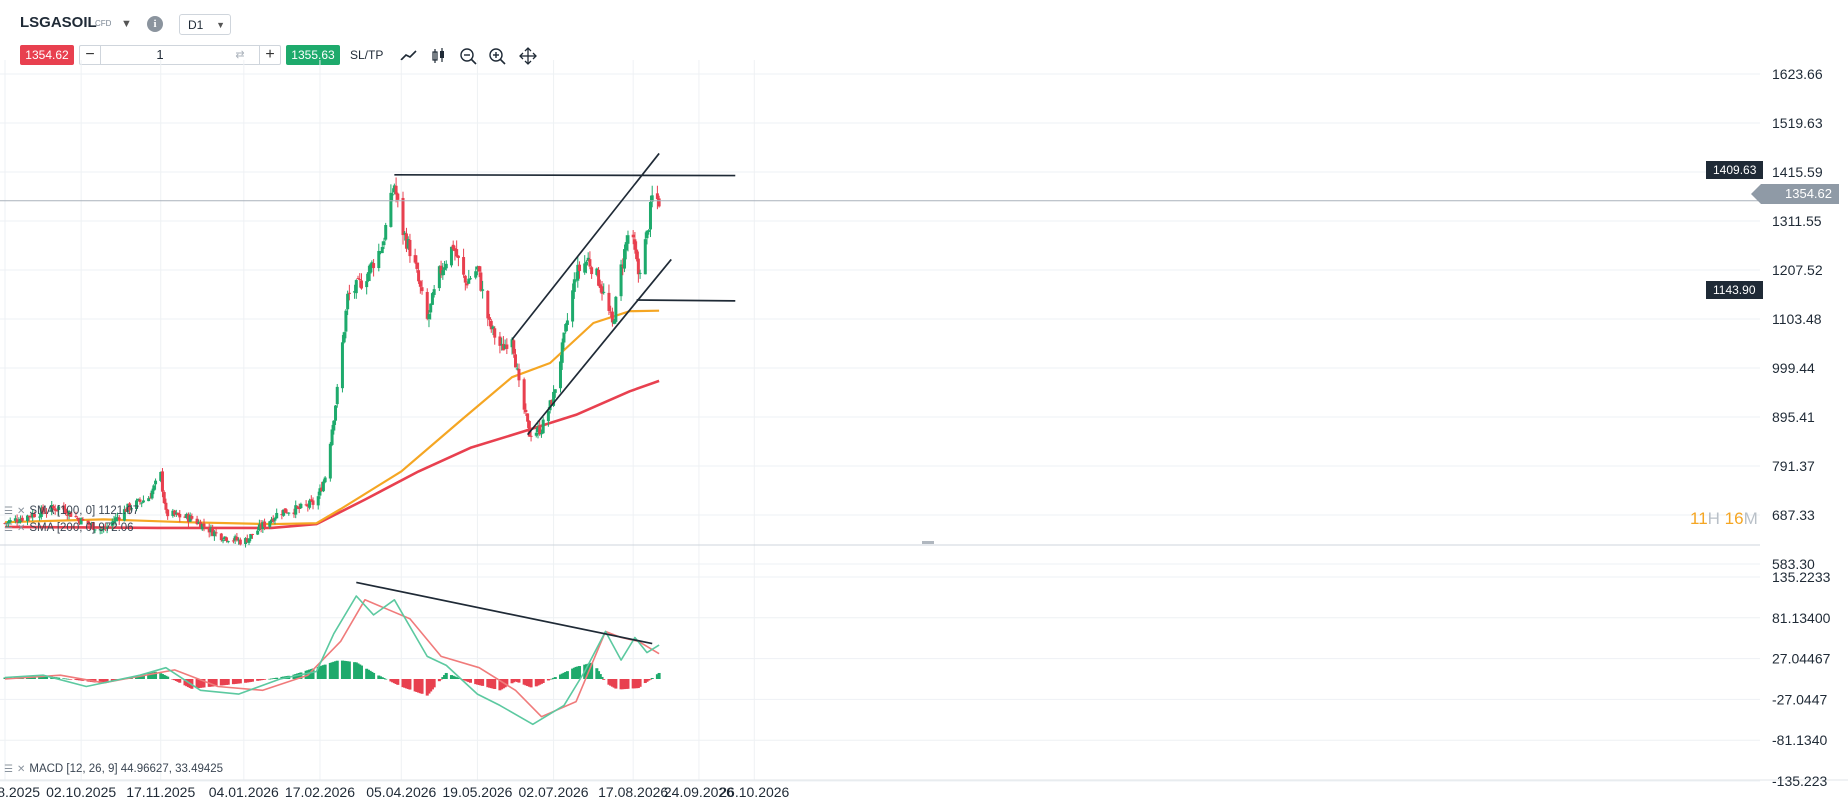  What do you see at coordinates (155, 24) in the screenshot?
I see `info-icon: i` at bounding box center [155, 24].